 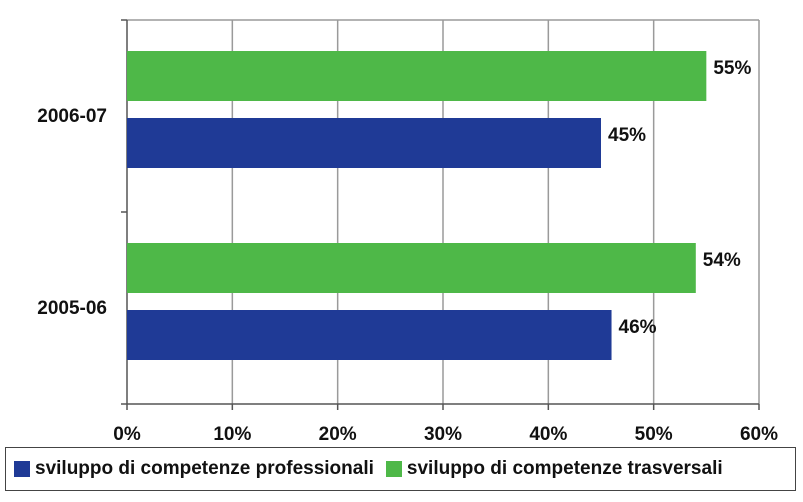 I want to click on data-label-2006-07-series-1: 45%, so click(x=627, y=135).